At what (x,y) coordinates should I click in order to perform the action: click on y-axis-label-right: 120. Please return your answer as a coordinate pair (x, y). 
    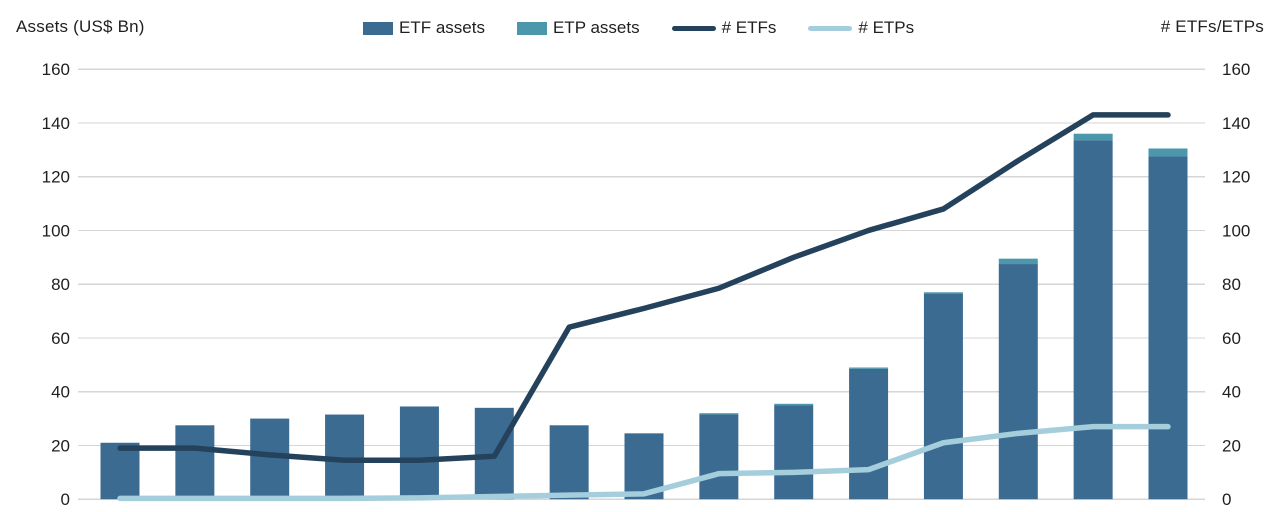
    Looking at the image, I should click on (1236, 177).